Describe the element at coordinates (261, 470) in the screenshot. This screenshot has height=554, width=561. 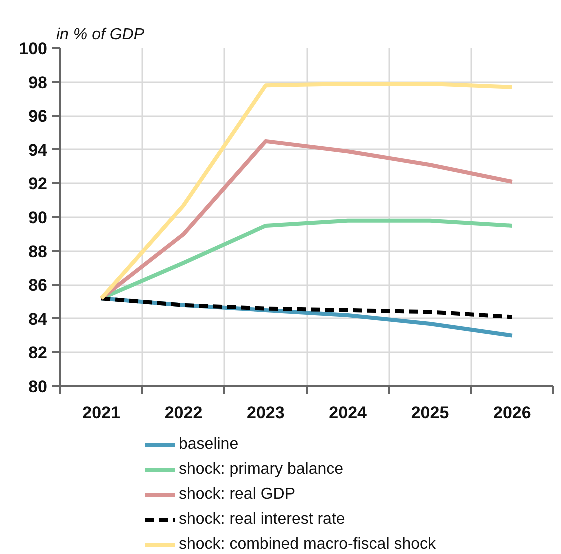
I see `legend-label: shock: primary balance` at that location.